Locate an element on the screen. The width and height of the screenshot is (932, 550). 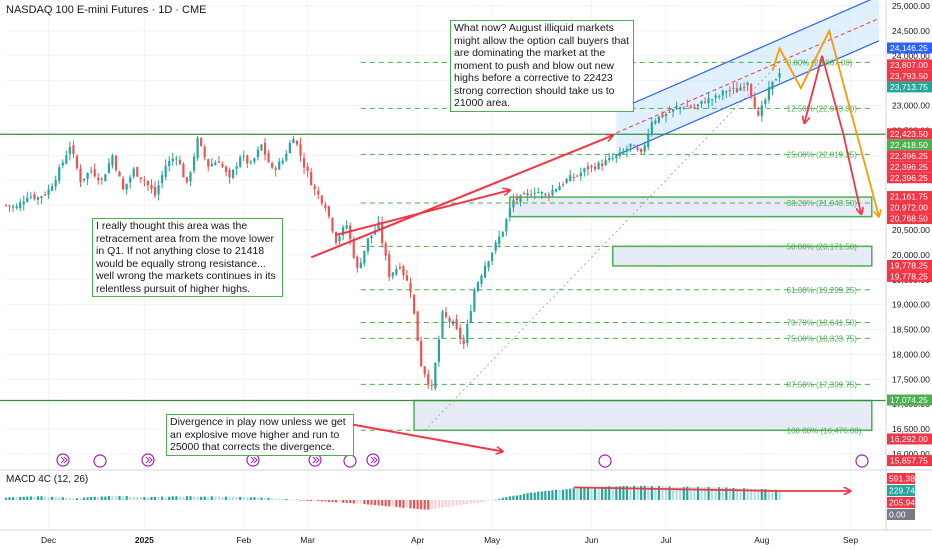
channel-mid-line is located at coordinates (748, 75).